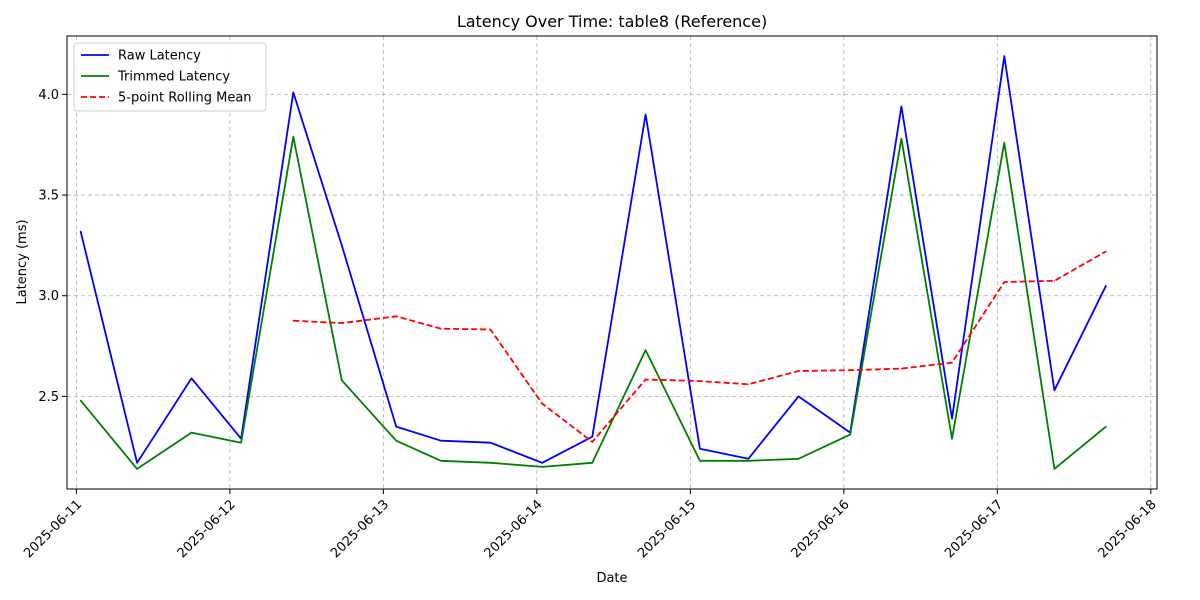 The width and height of the screenshot is (1200, 600). I want to click on x-tick-label: 2025-06-13, so click(360, 529).